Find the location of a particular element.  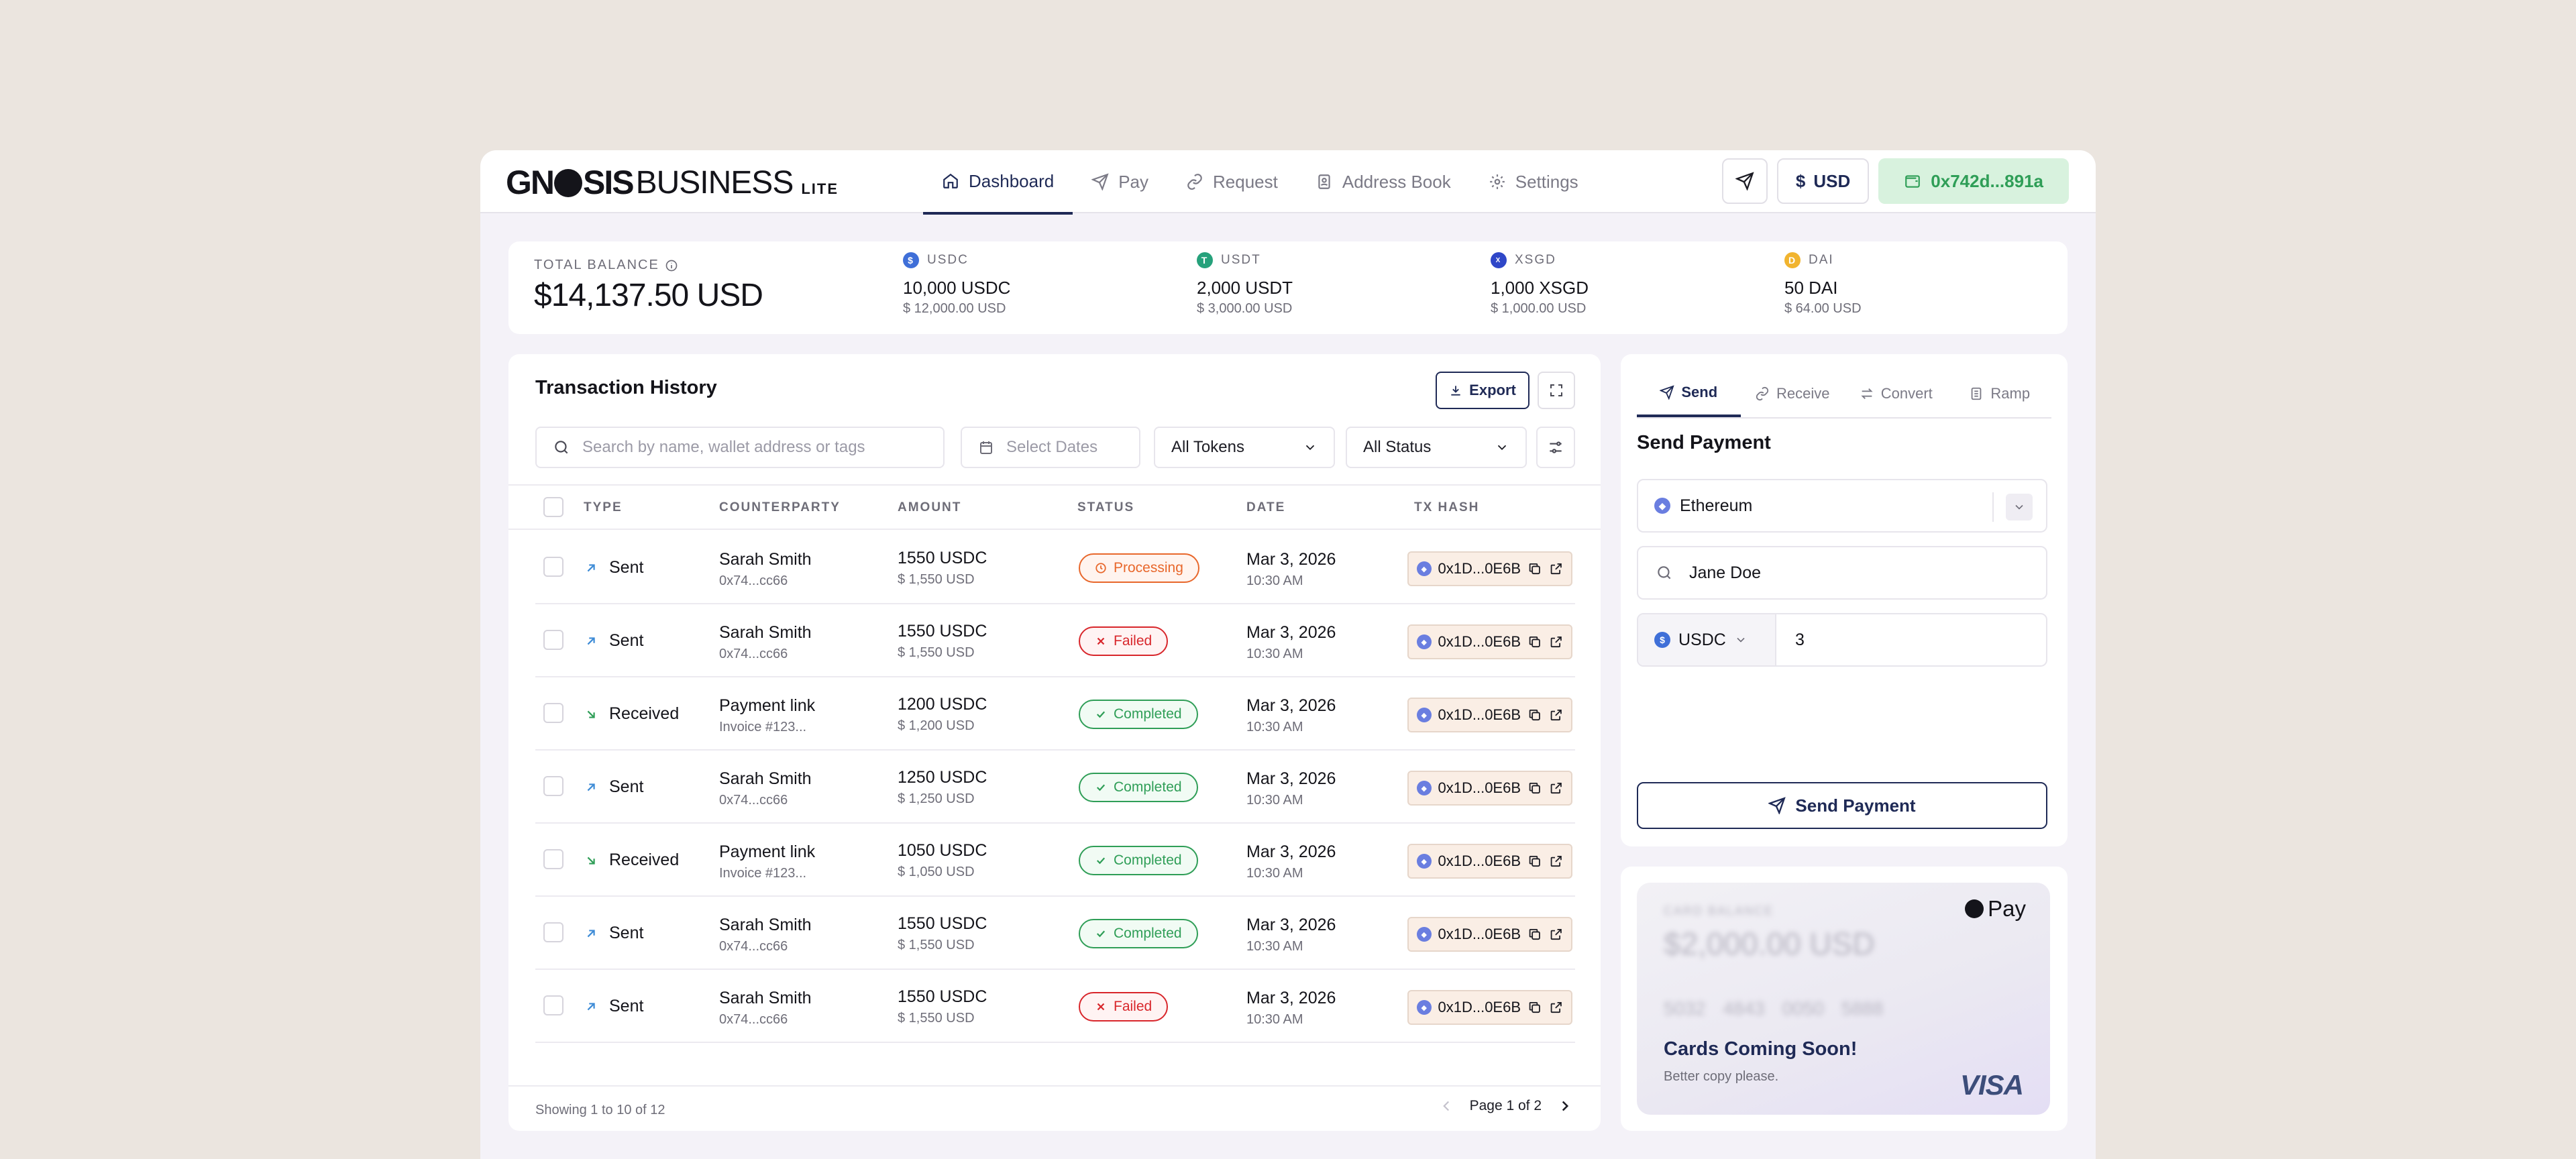

arrow-up-right-icon is located at coordinates (591, 787).